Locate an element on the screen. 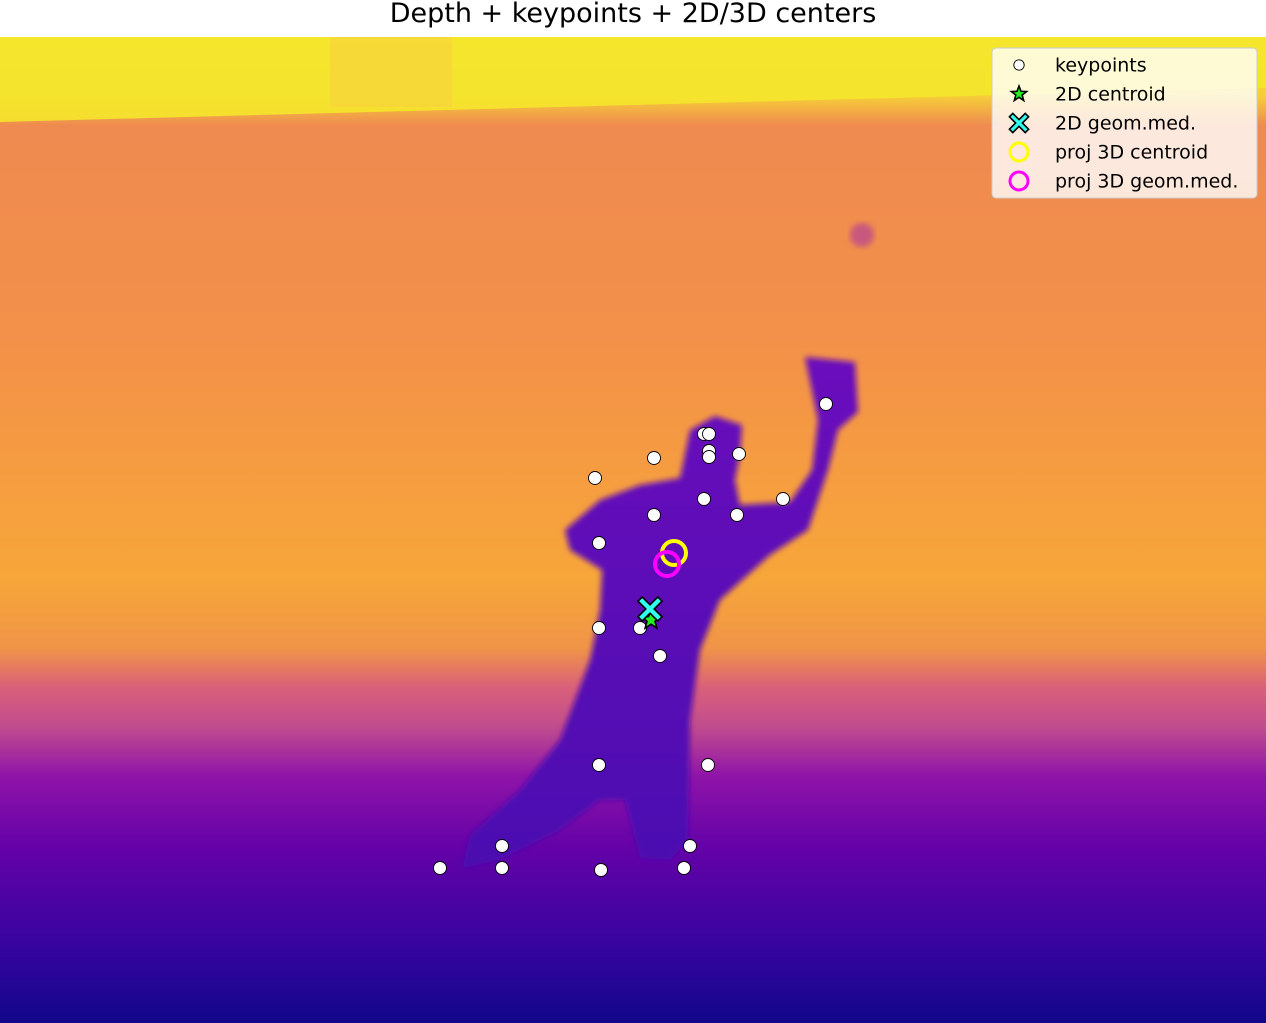 The image size is (1266, 1023). legend-marker-proj-3d-centroid is located at coordinates (1019, 152).